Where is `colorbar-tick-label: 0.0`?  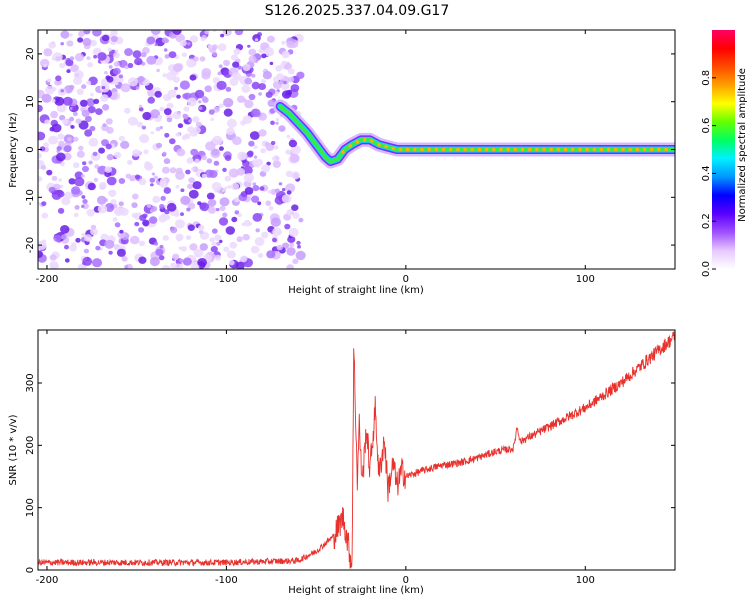 colorbar-tick-label: 0.0 is located at coordinates (706, 269).